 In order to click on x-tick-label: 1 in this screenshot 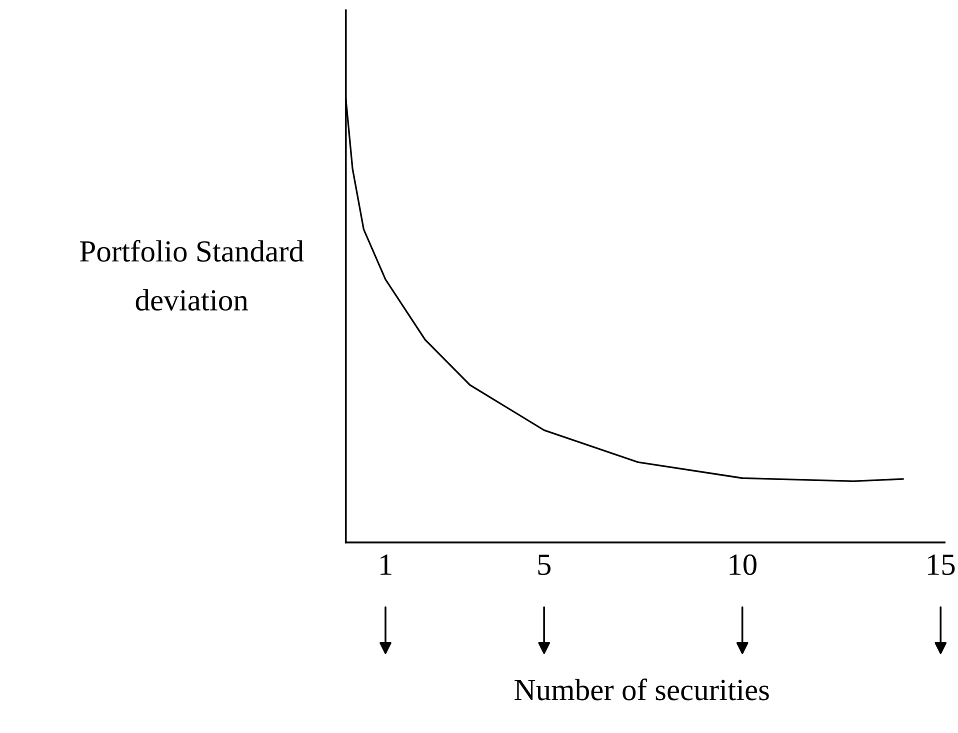, I will do `click(386, 564)`.